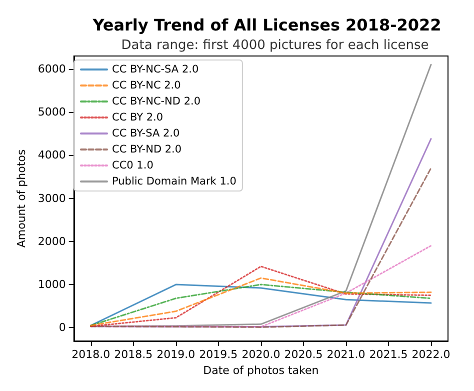 The width and height of the screenshot is (474, 391). What do you see at coordinates (303, 354) in the screenshot?
I see `x-tick-label: 2020.5` at bounding box center [303, 354].